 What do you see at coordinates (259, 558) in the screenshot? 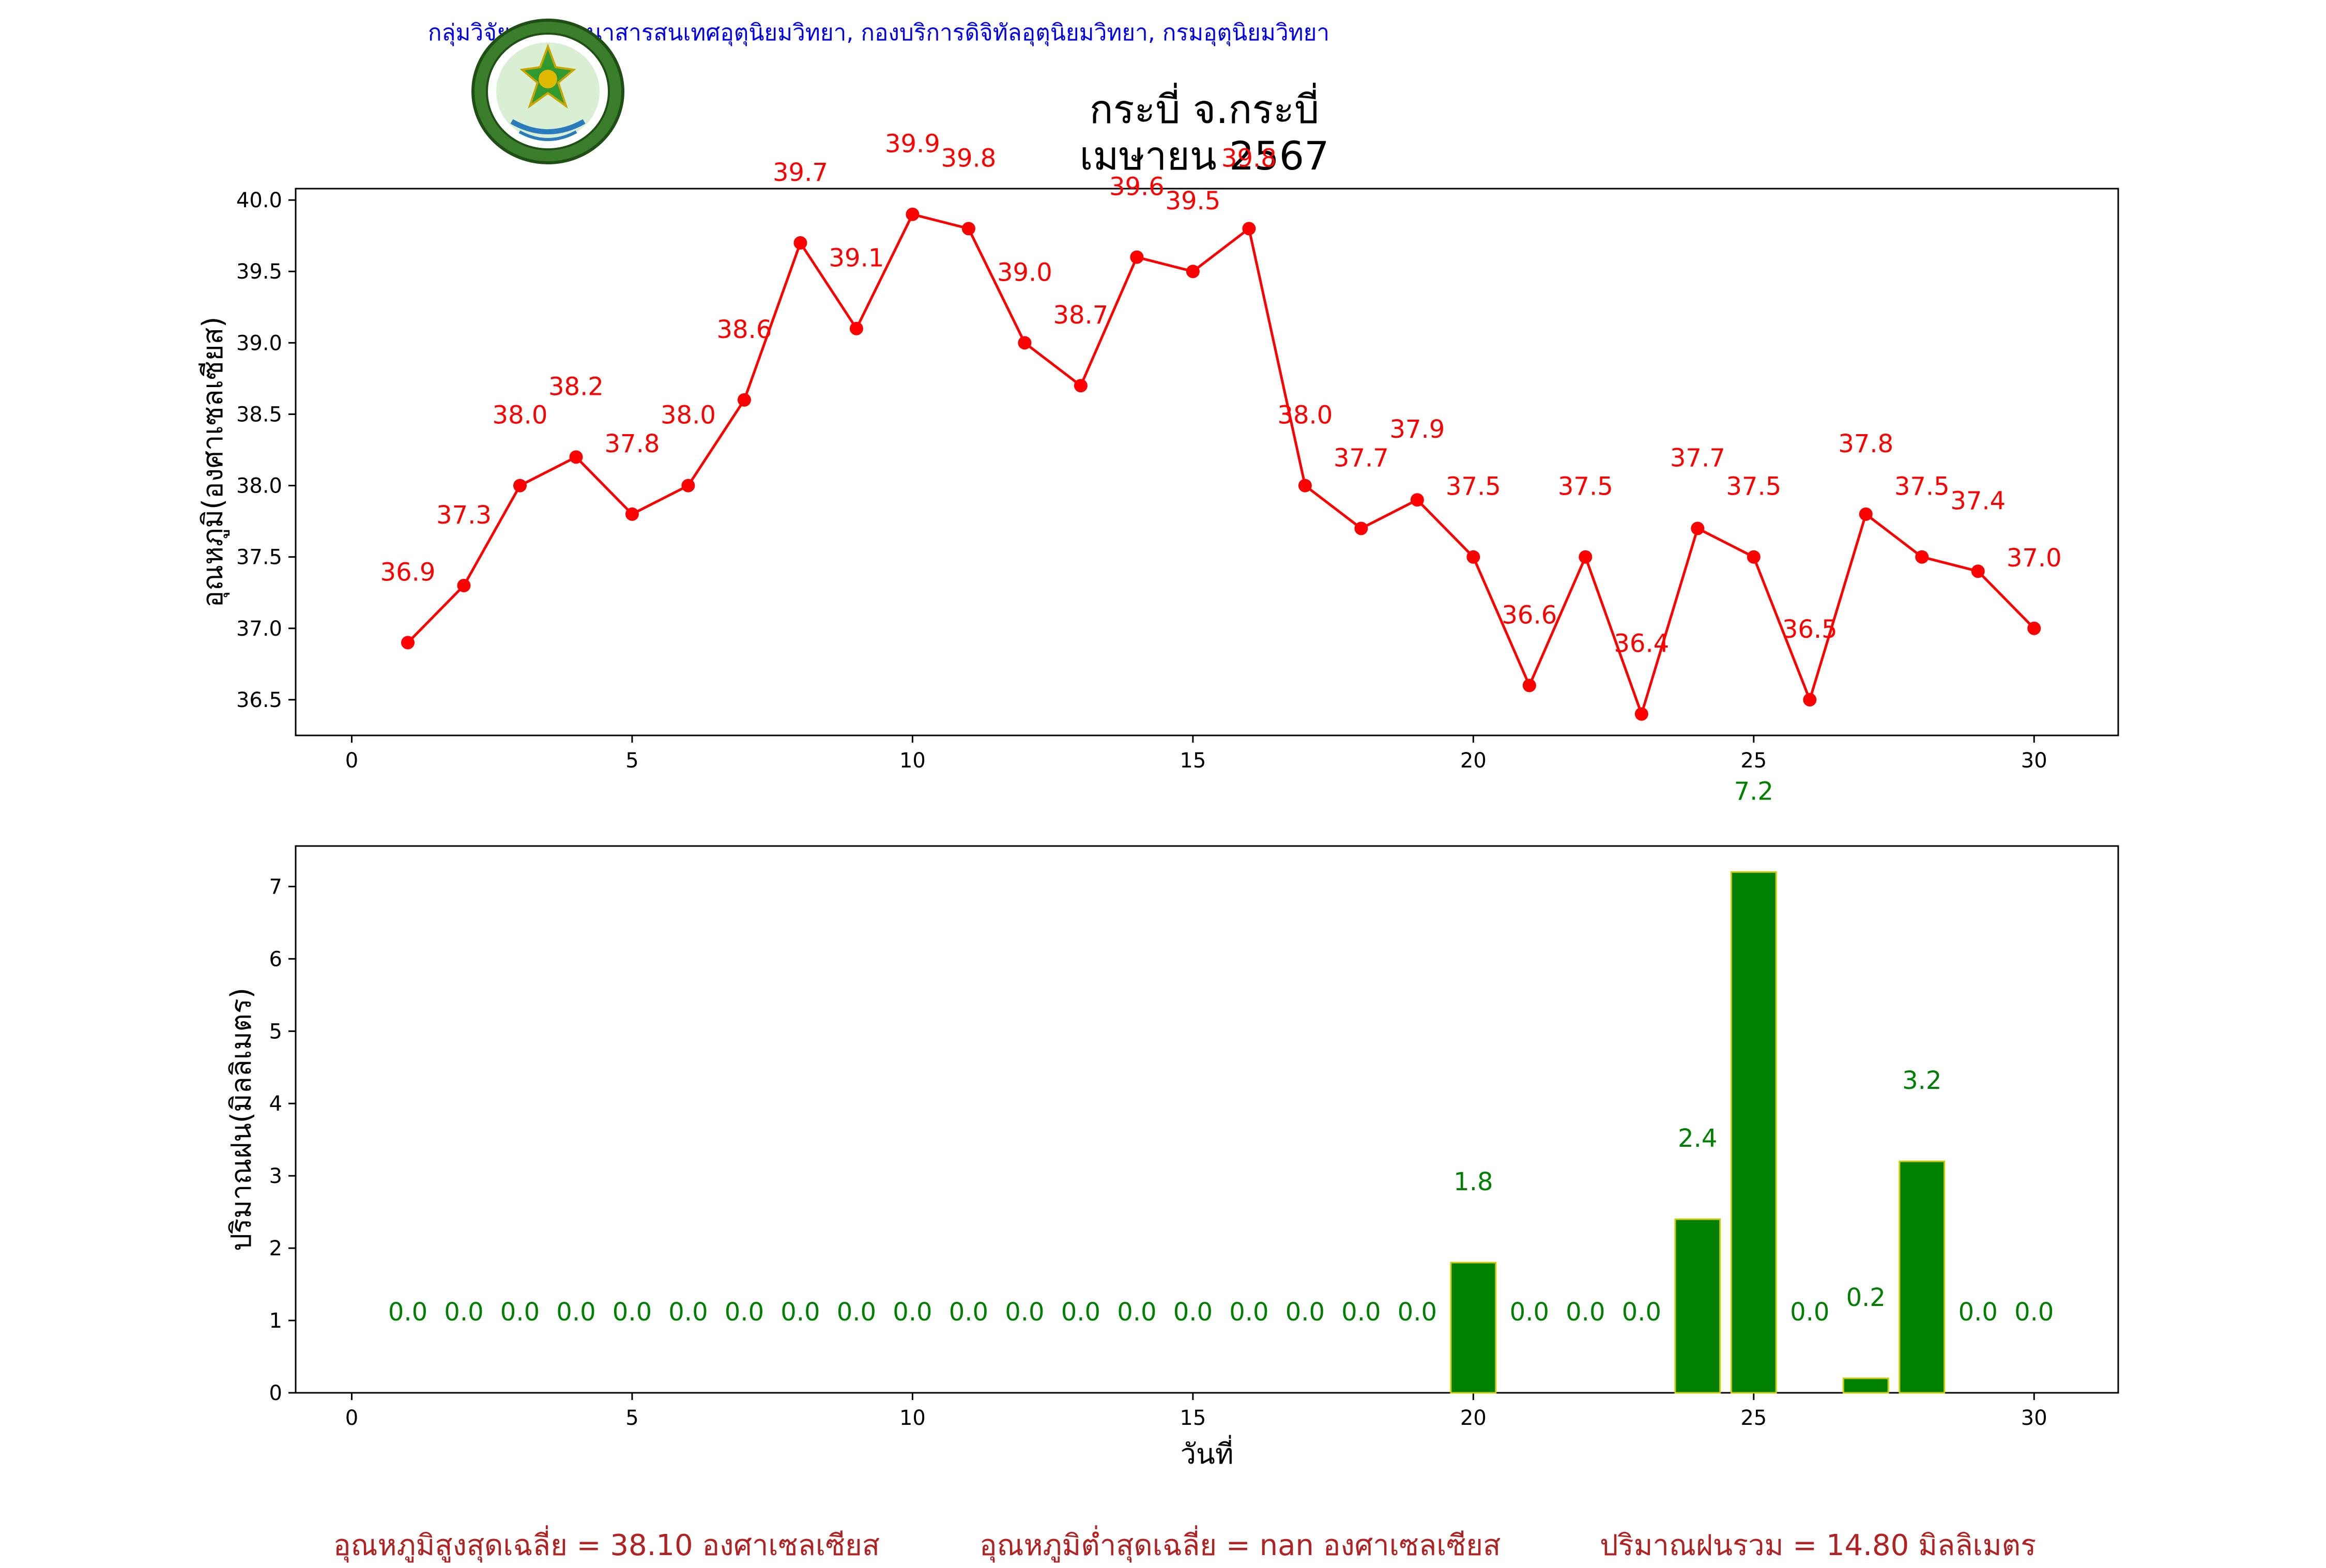
I see `temperature-y-tick-label: 37.5` at bounding box center [259, 558].